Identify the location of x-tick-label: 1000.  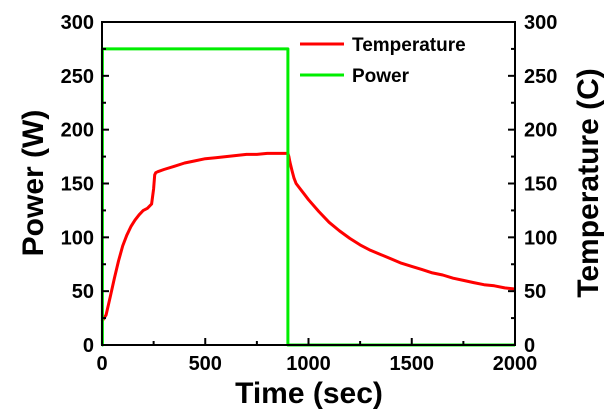
(308, 364).